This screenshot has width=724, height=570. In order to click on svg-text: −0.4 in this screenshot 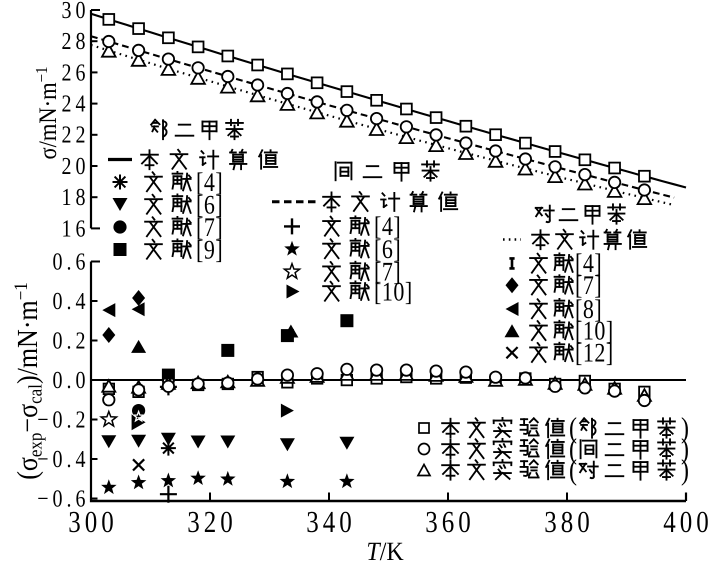, I will do `click(63, 459)`.